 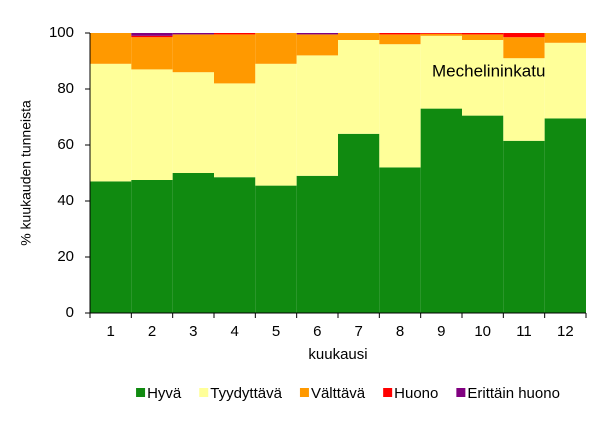 What do you see at coordinates (152, 331) in the screenshot?
I see `x-tick-label: 2` at bounding box center [152, 331].